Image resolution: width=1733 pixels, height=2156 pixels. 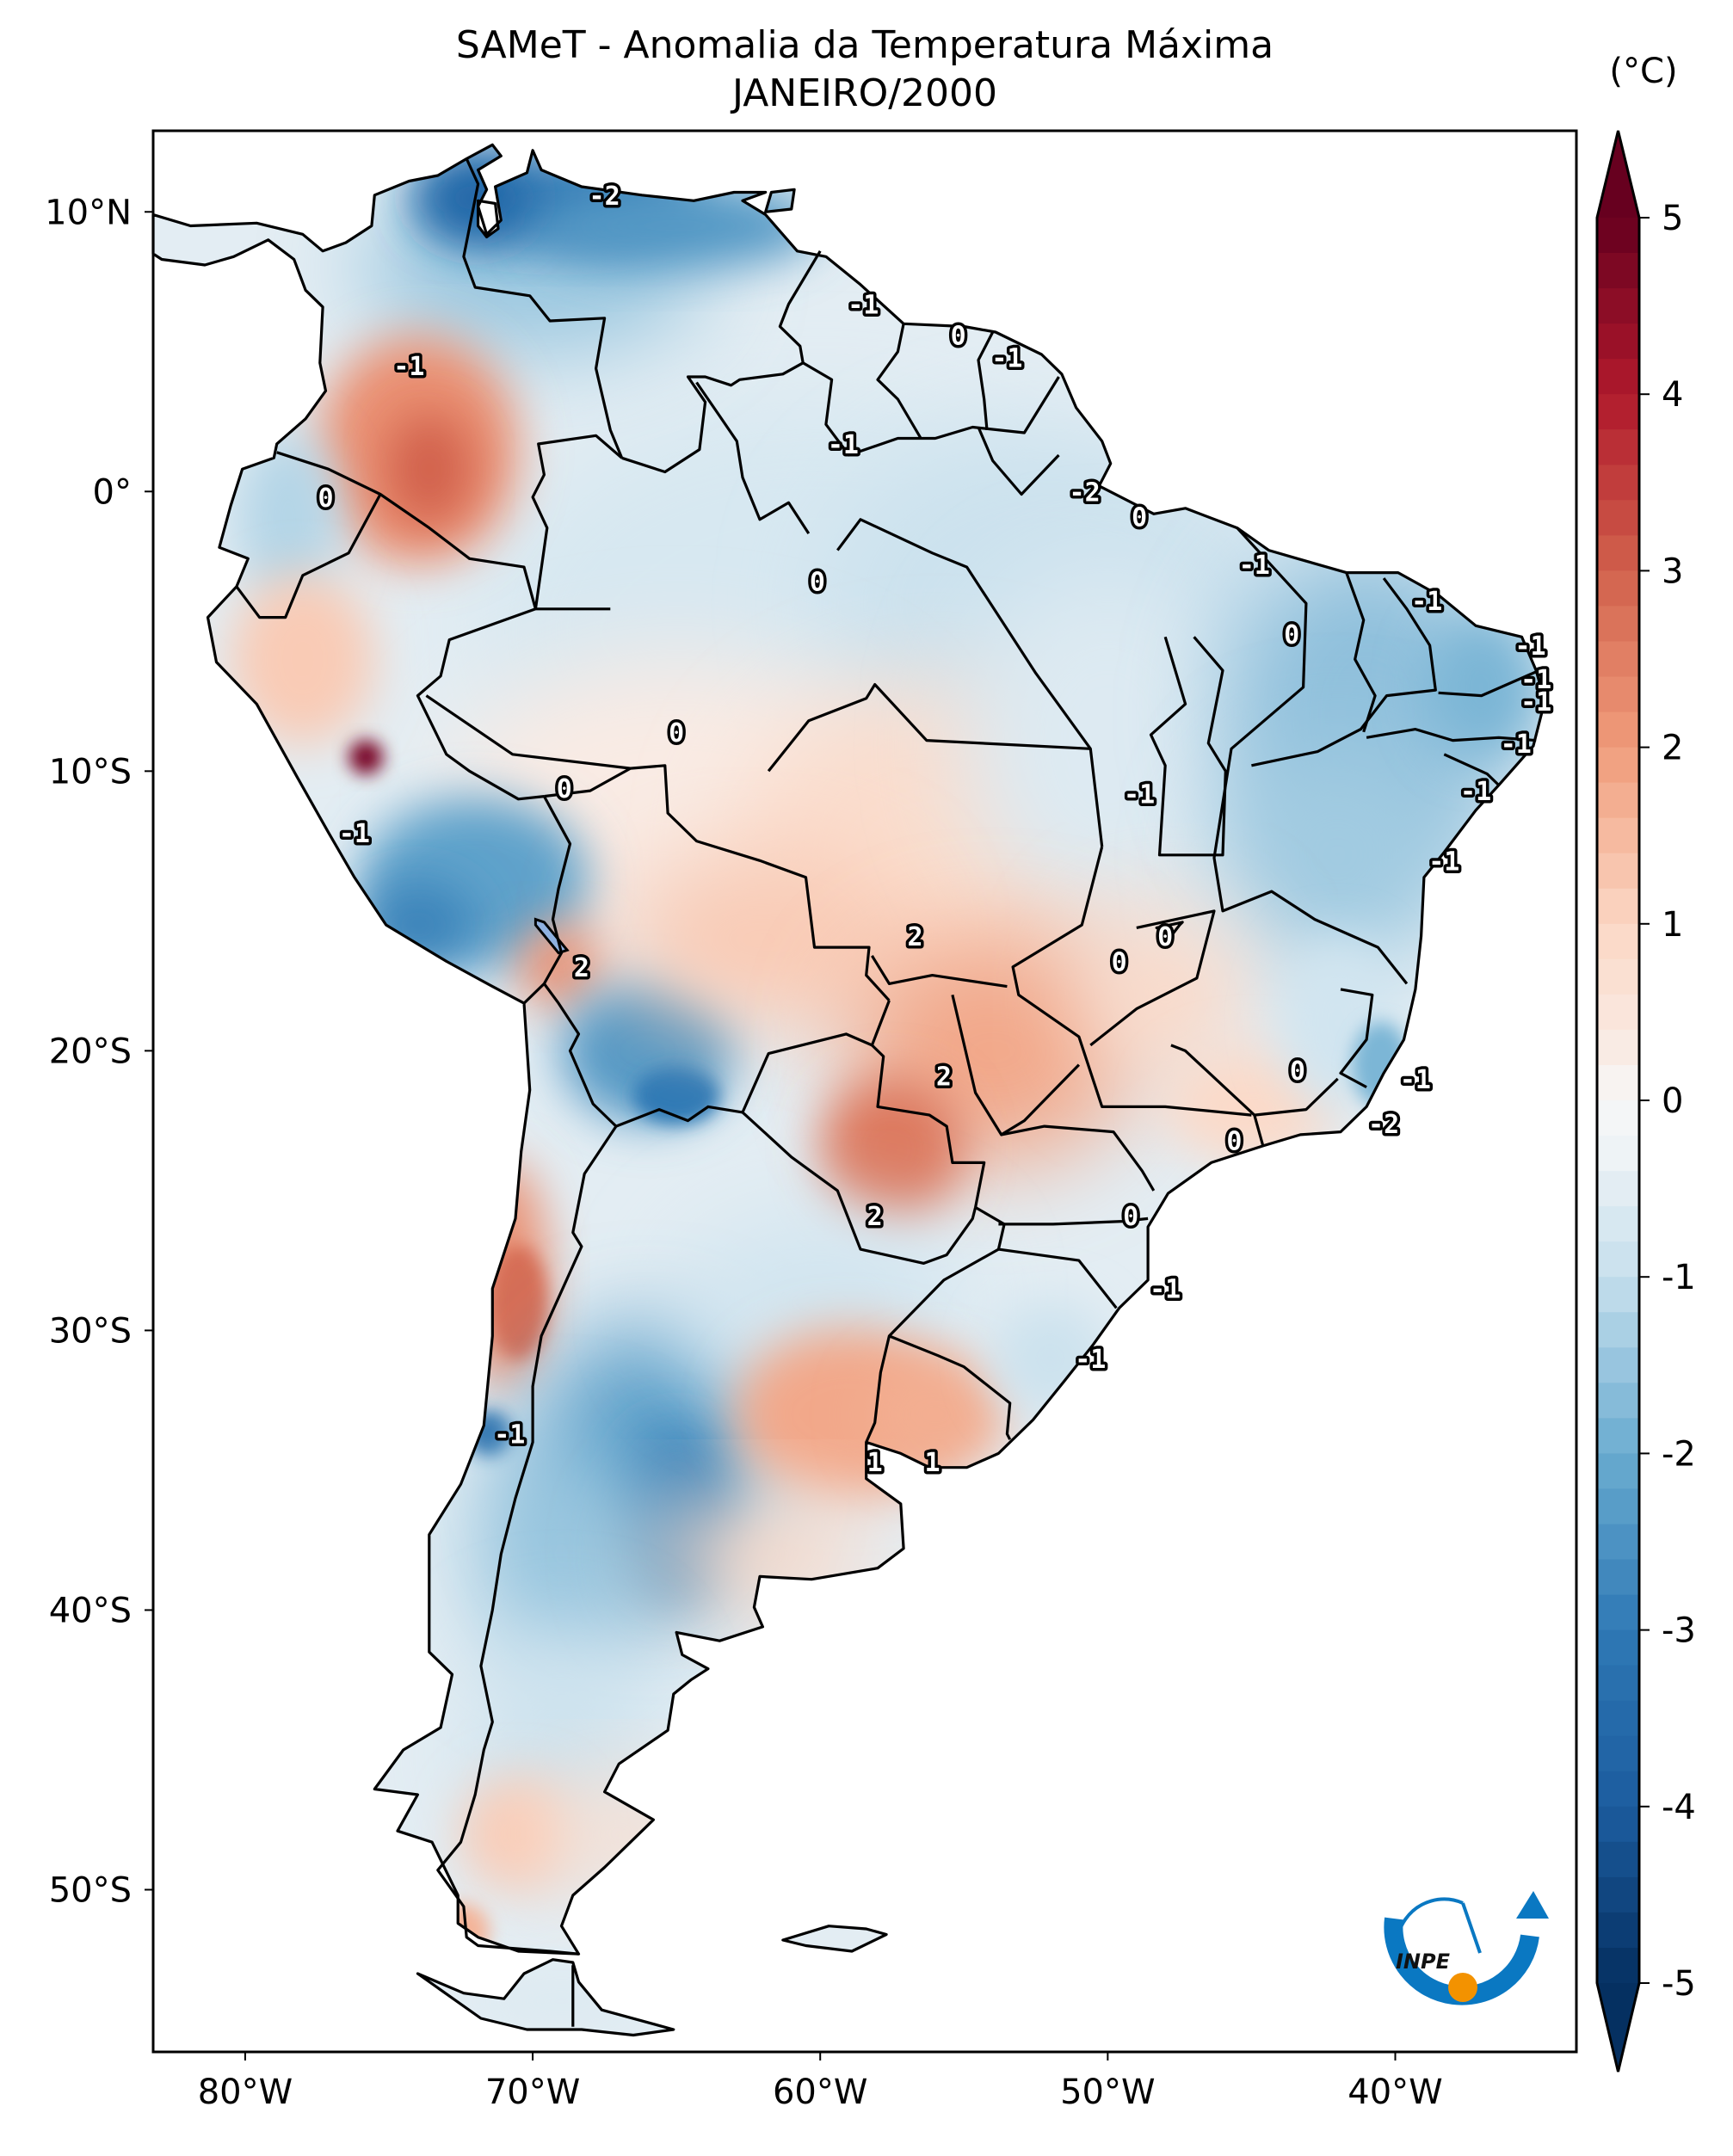 I want to click on logo-arrow, so click(x=1532, y=1905).